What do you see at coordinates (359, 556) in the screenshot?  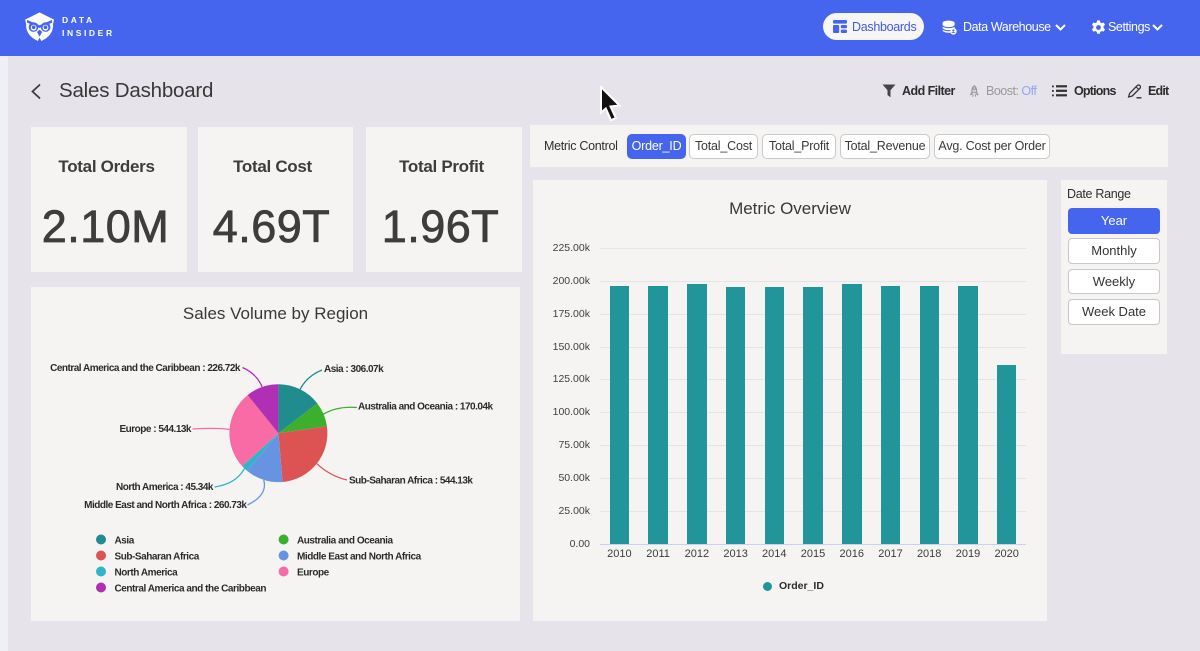 I see `svg-text: Middle East and North Africa` at bounding box center [359, 556].